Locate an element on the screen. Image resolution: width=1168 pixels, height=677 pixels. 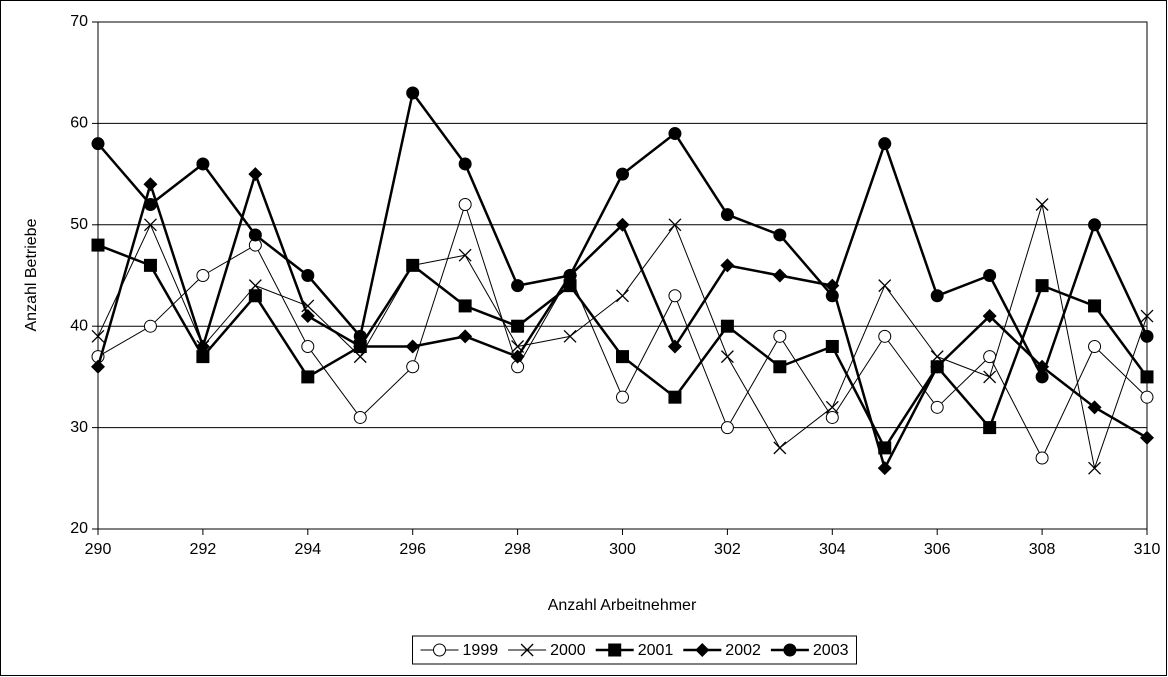
legend: 1999 2000 2001 2002 2003 is located at coordinates (634, 650).